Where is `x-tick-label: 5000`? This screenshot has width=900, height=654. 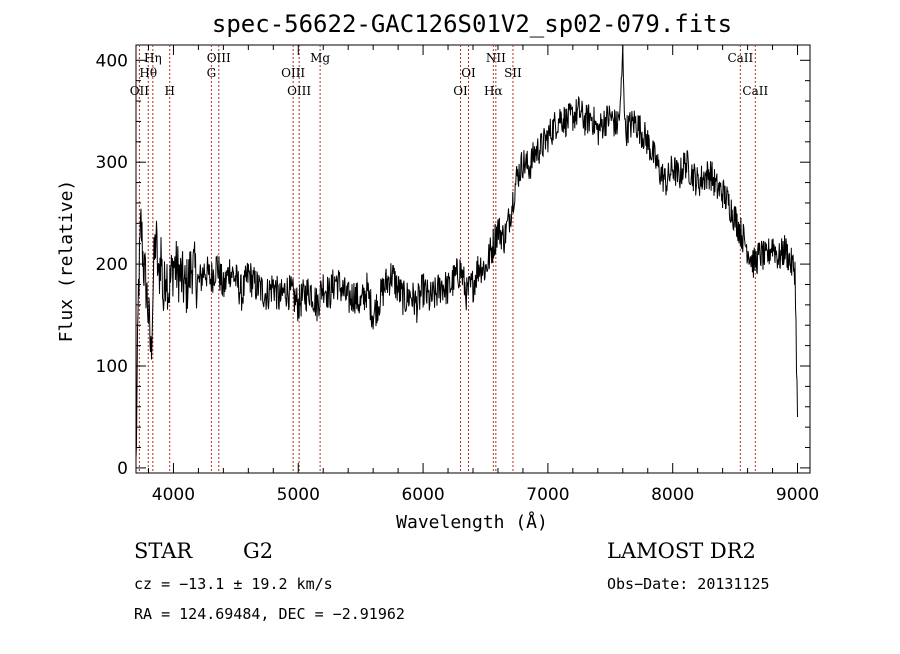 x-tick-label: 5000 is located at coordinates (298, 495).